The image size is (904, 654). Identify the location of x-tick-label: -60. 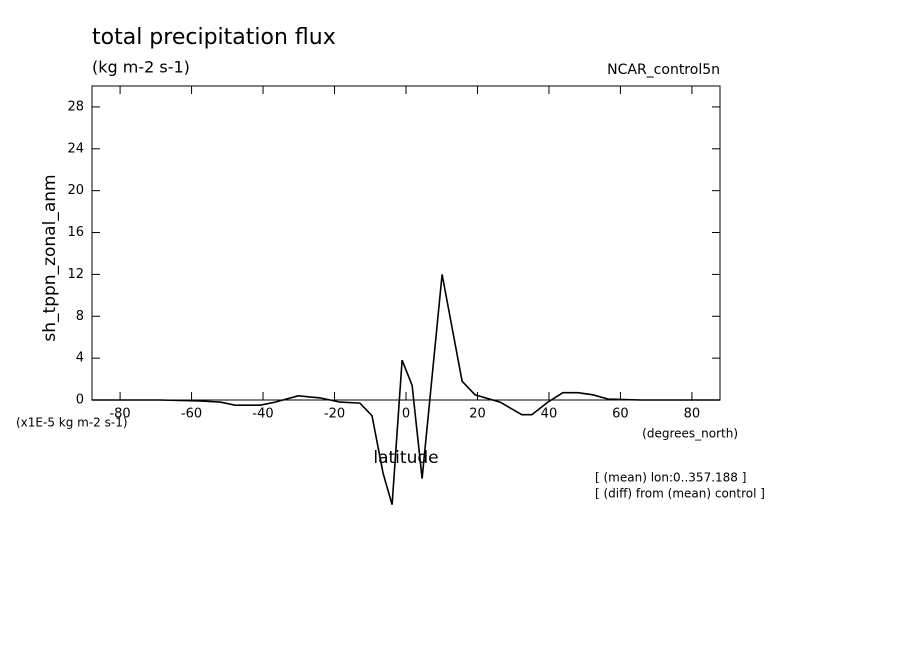
(191, 414).